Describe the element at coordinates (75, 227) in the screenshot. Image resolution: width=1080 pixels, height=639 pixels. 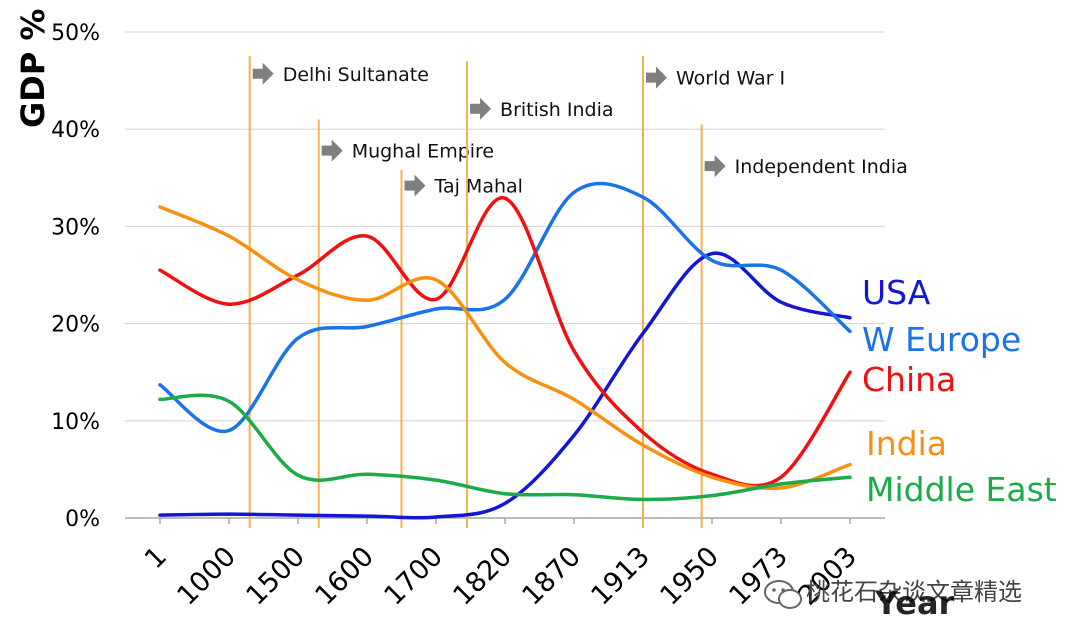
I see `y-tick-label: 30%` at that location.